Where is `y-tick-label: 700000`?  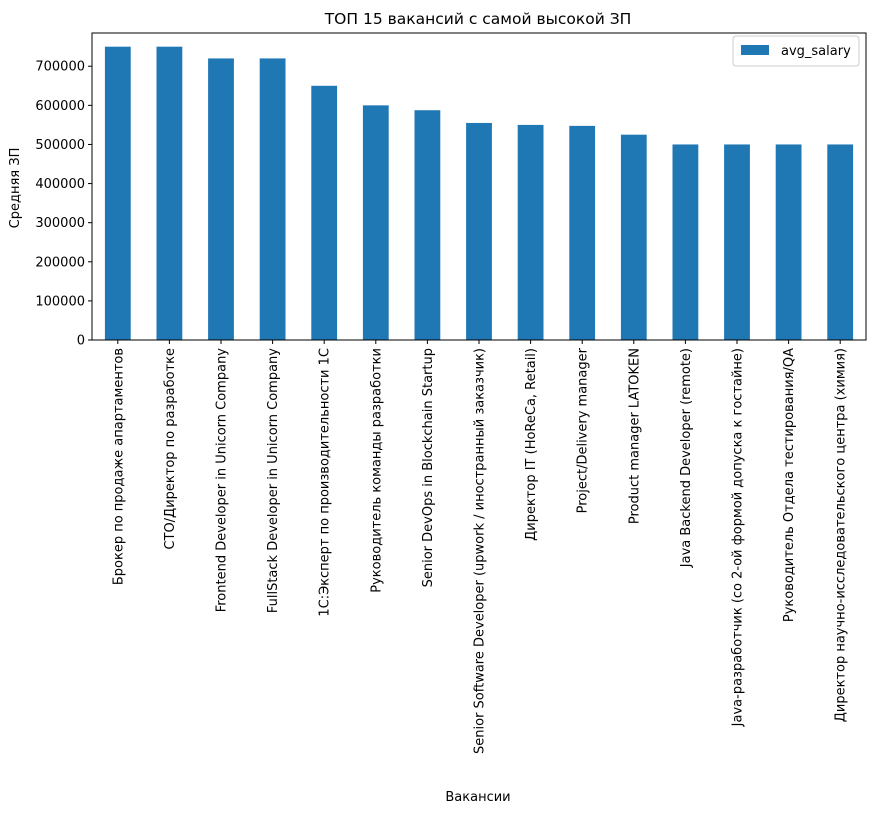
y-tick-label: 700000 is located at coordinates (60, 67).